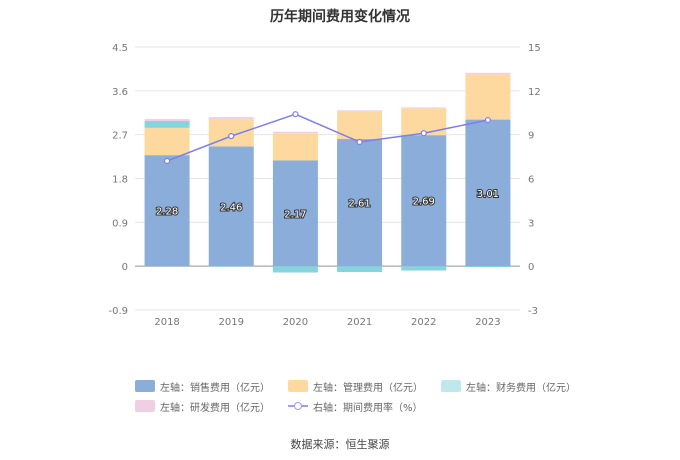  What do you see at coordinates (298, 406) in the screenshot?
I see `legend-swatch-rate` at bounding box center [298, 406].